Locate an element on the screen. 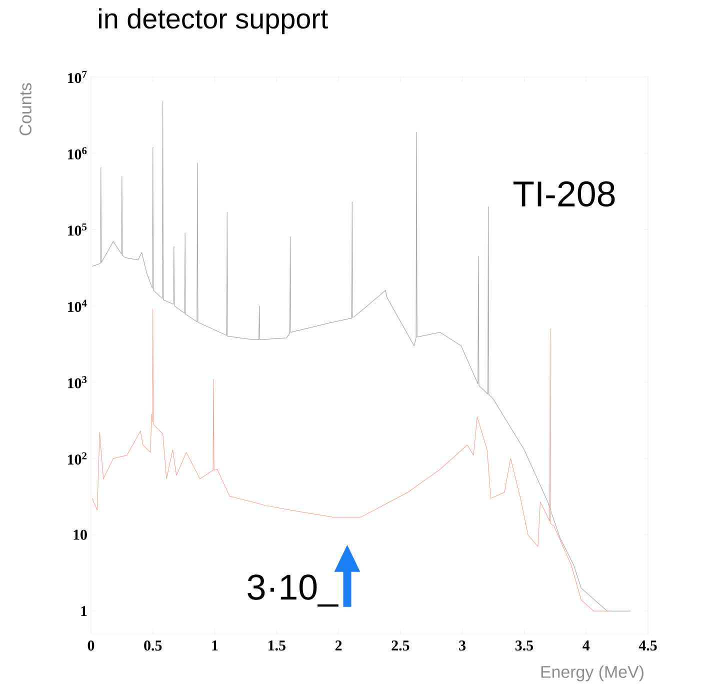 This screenshot has width=713, height=697. y-axis-title: Counts is located at coordinates (25, 109).